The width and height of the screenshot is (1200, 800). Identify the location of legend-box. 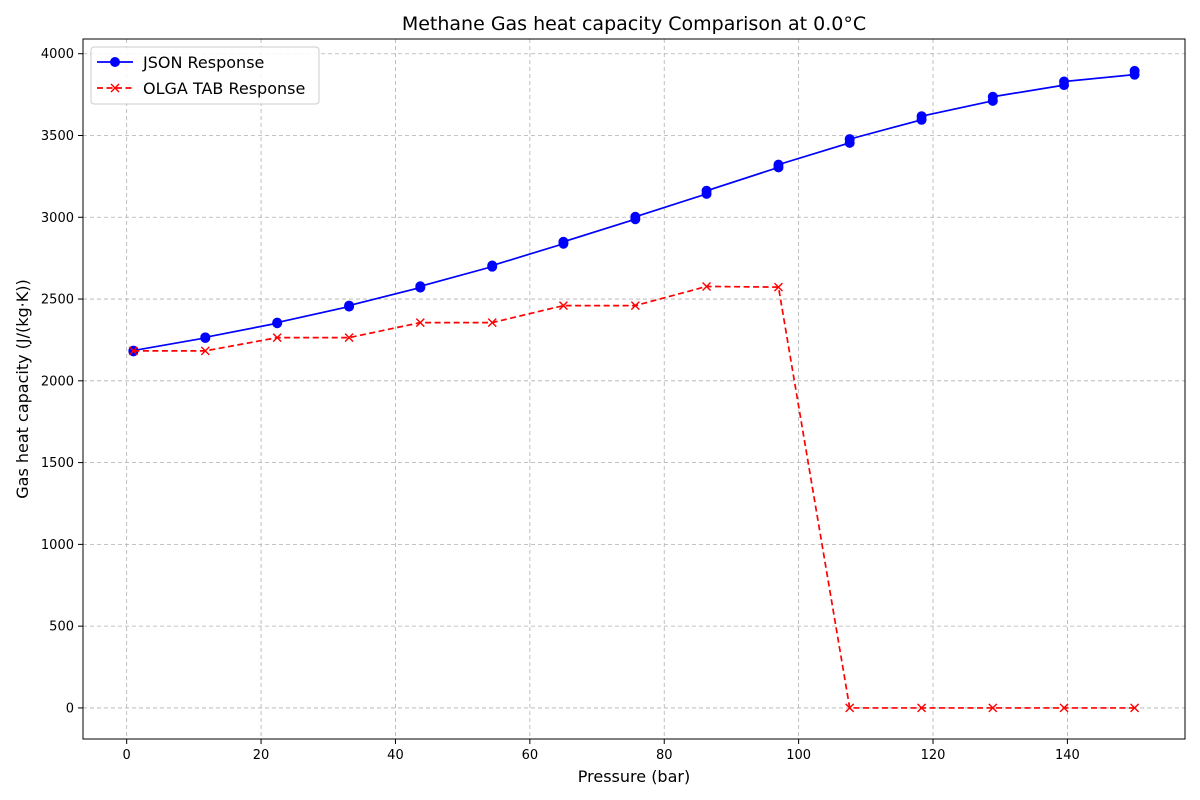
(205, 75).